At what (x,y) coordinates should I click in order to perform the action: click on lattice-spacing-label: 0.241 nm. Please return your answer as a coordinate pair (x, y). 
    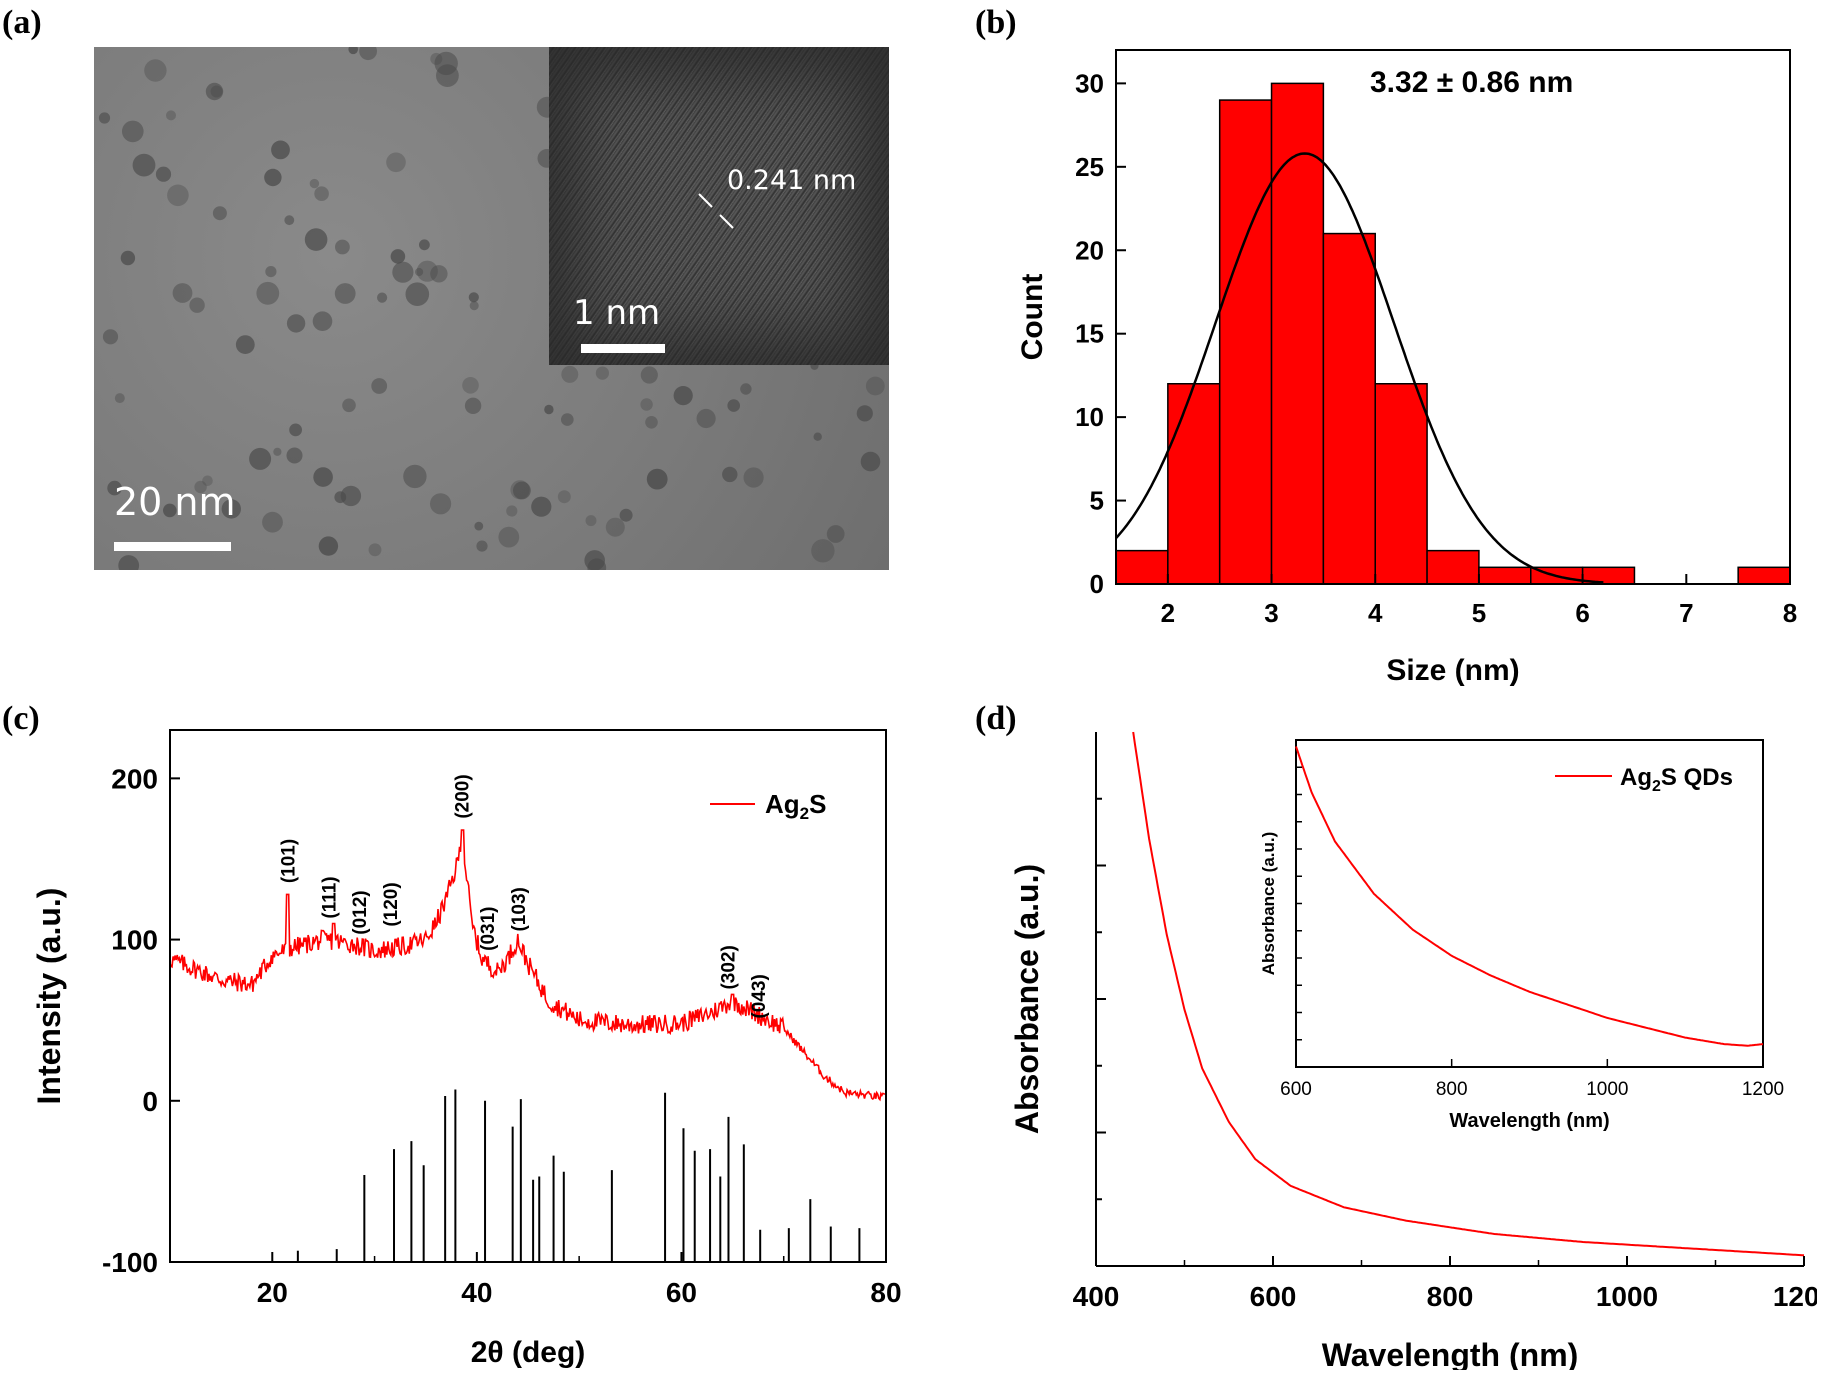
    Looking at the image, I should click on (792, 180).